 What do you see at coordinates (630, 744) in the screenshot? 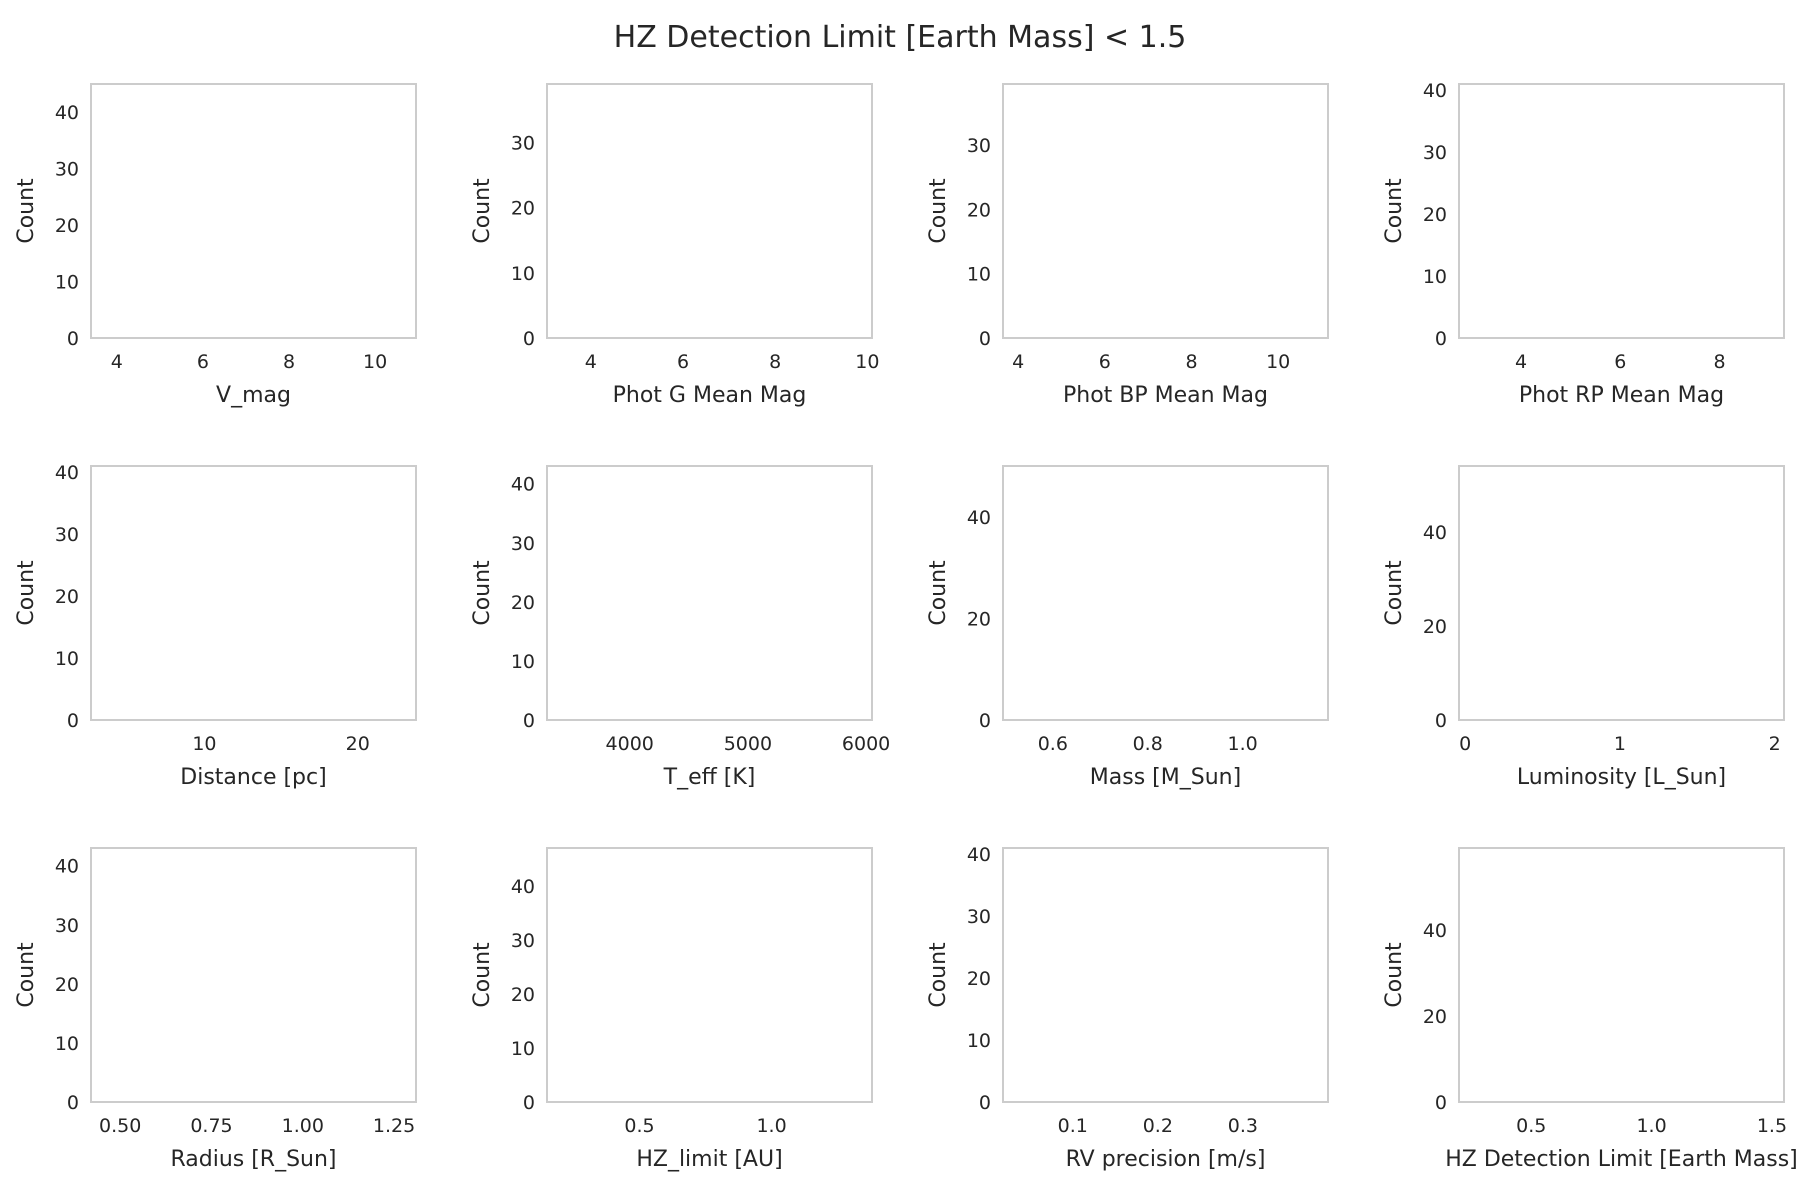
I see `x-tick-label: 4000` at bounding box center [630, 744].